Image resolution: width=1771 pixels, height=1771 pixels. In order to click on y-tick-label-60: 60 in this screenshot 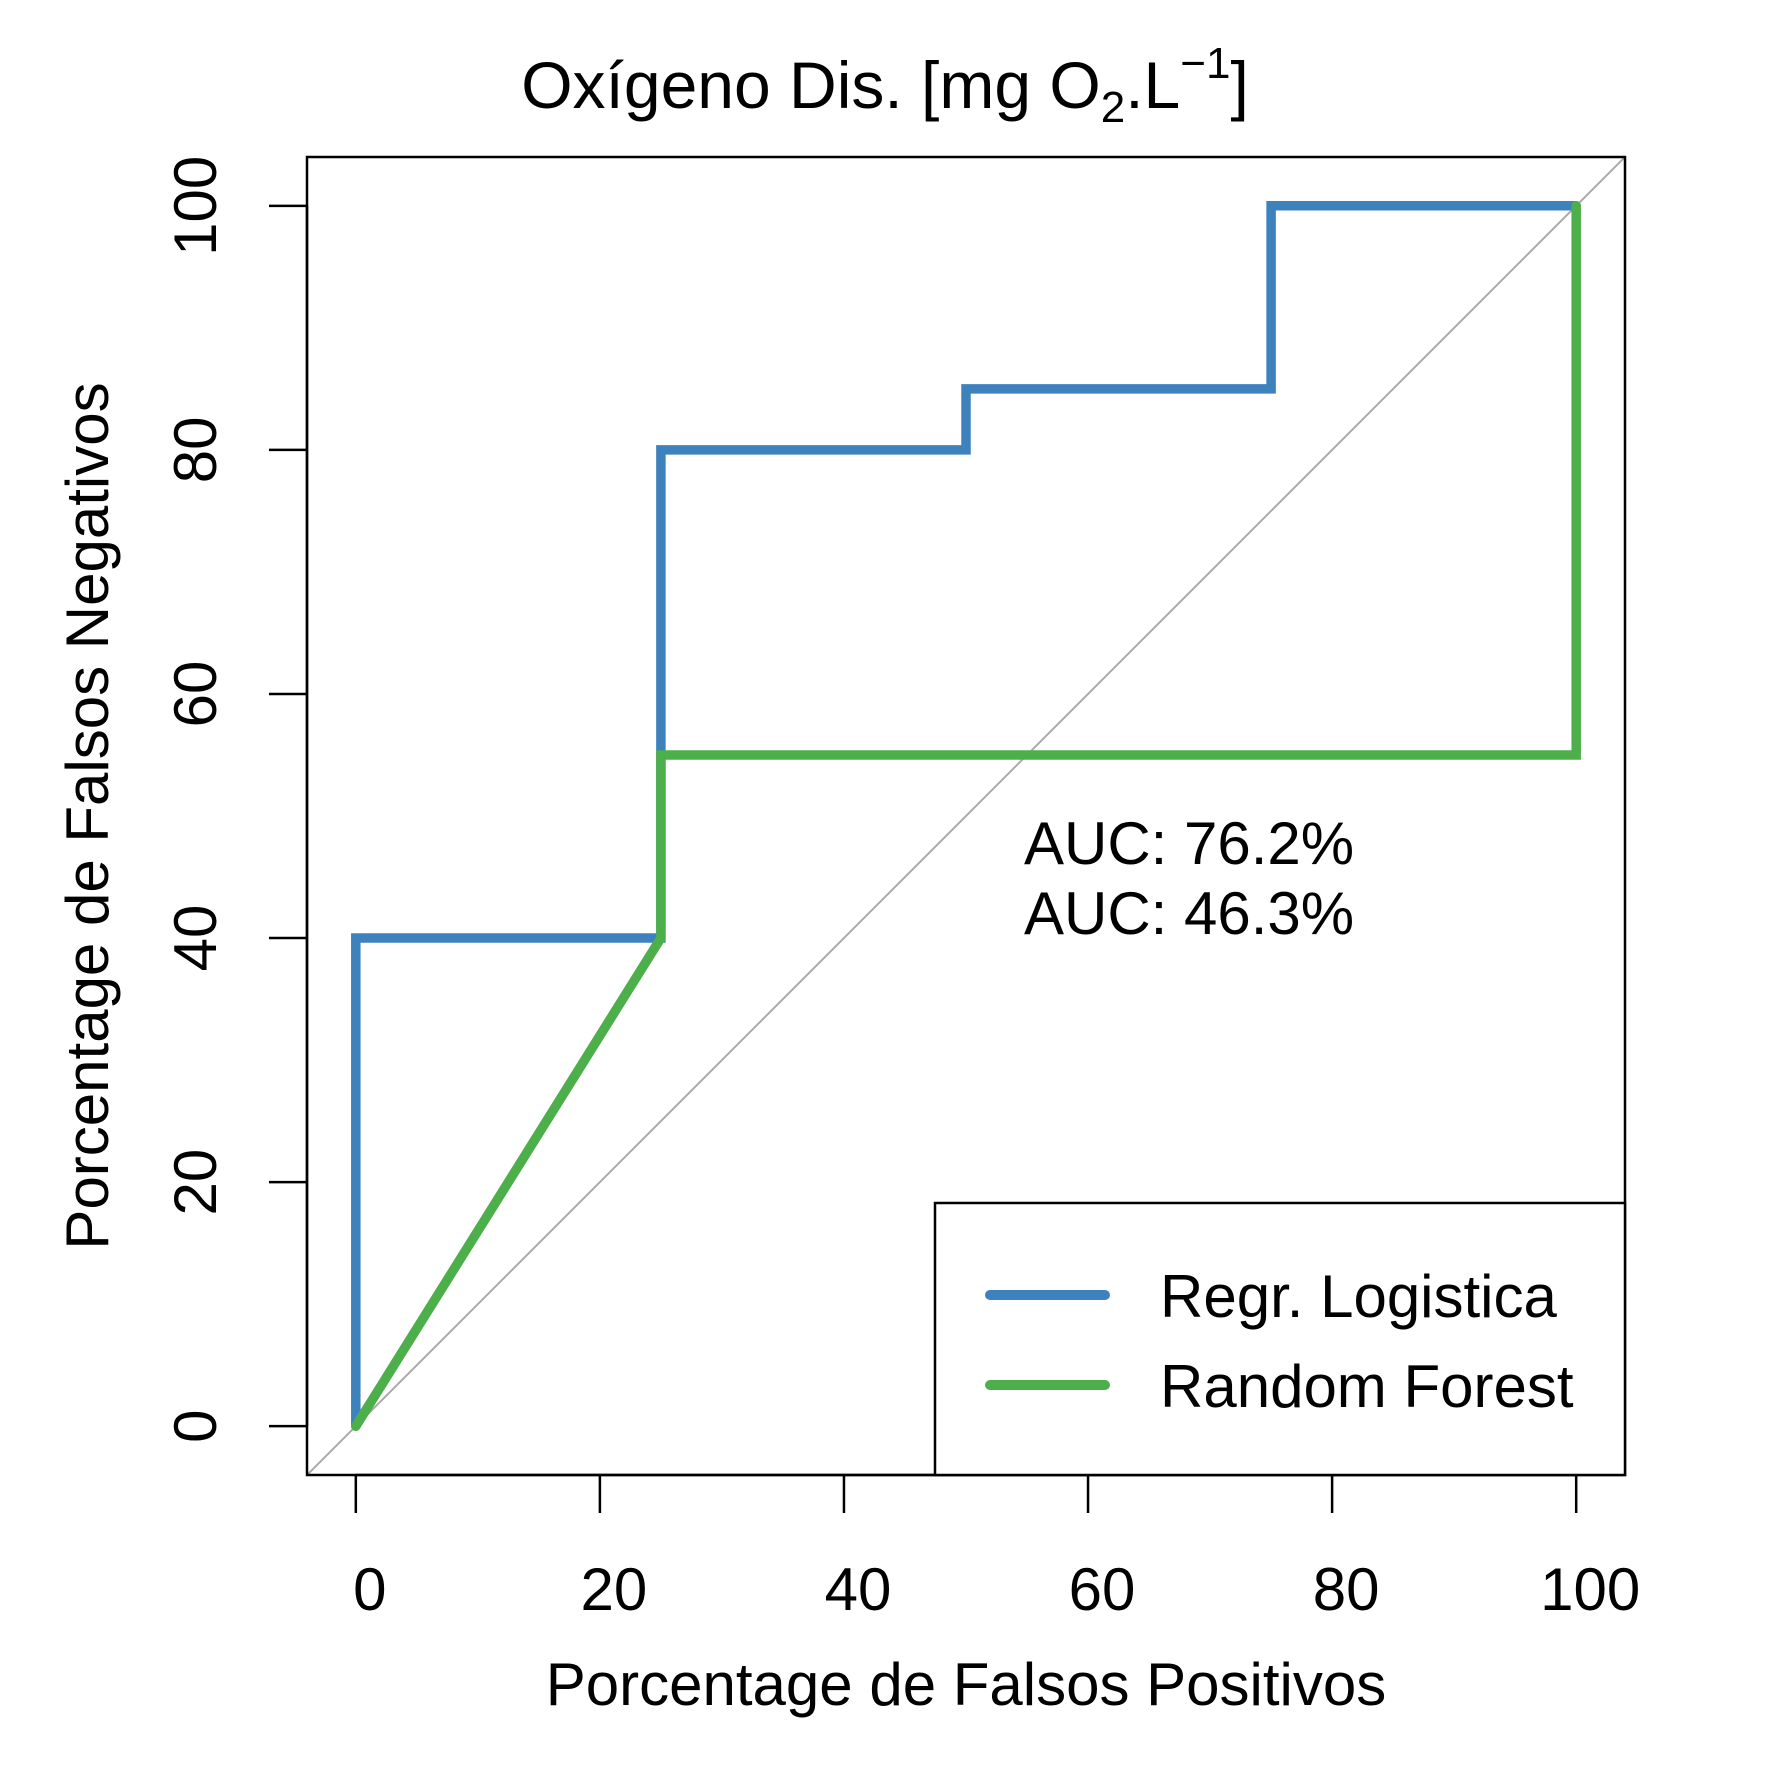, I will do `click(195, 694)`.